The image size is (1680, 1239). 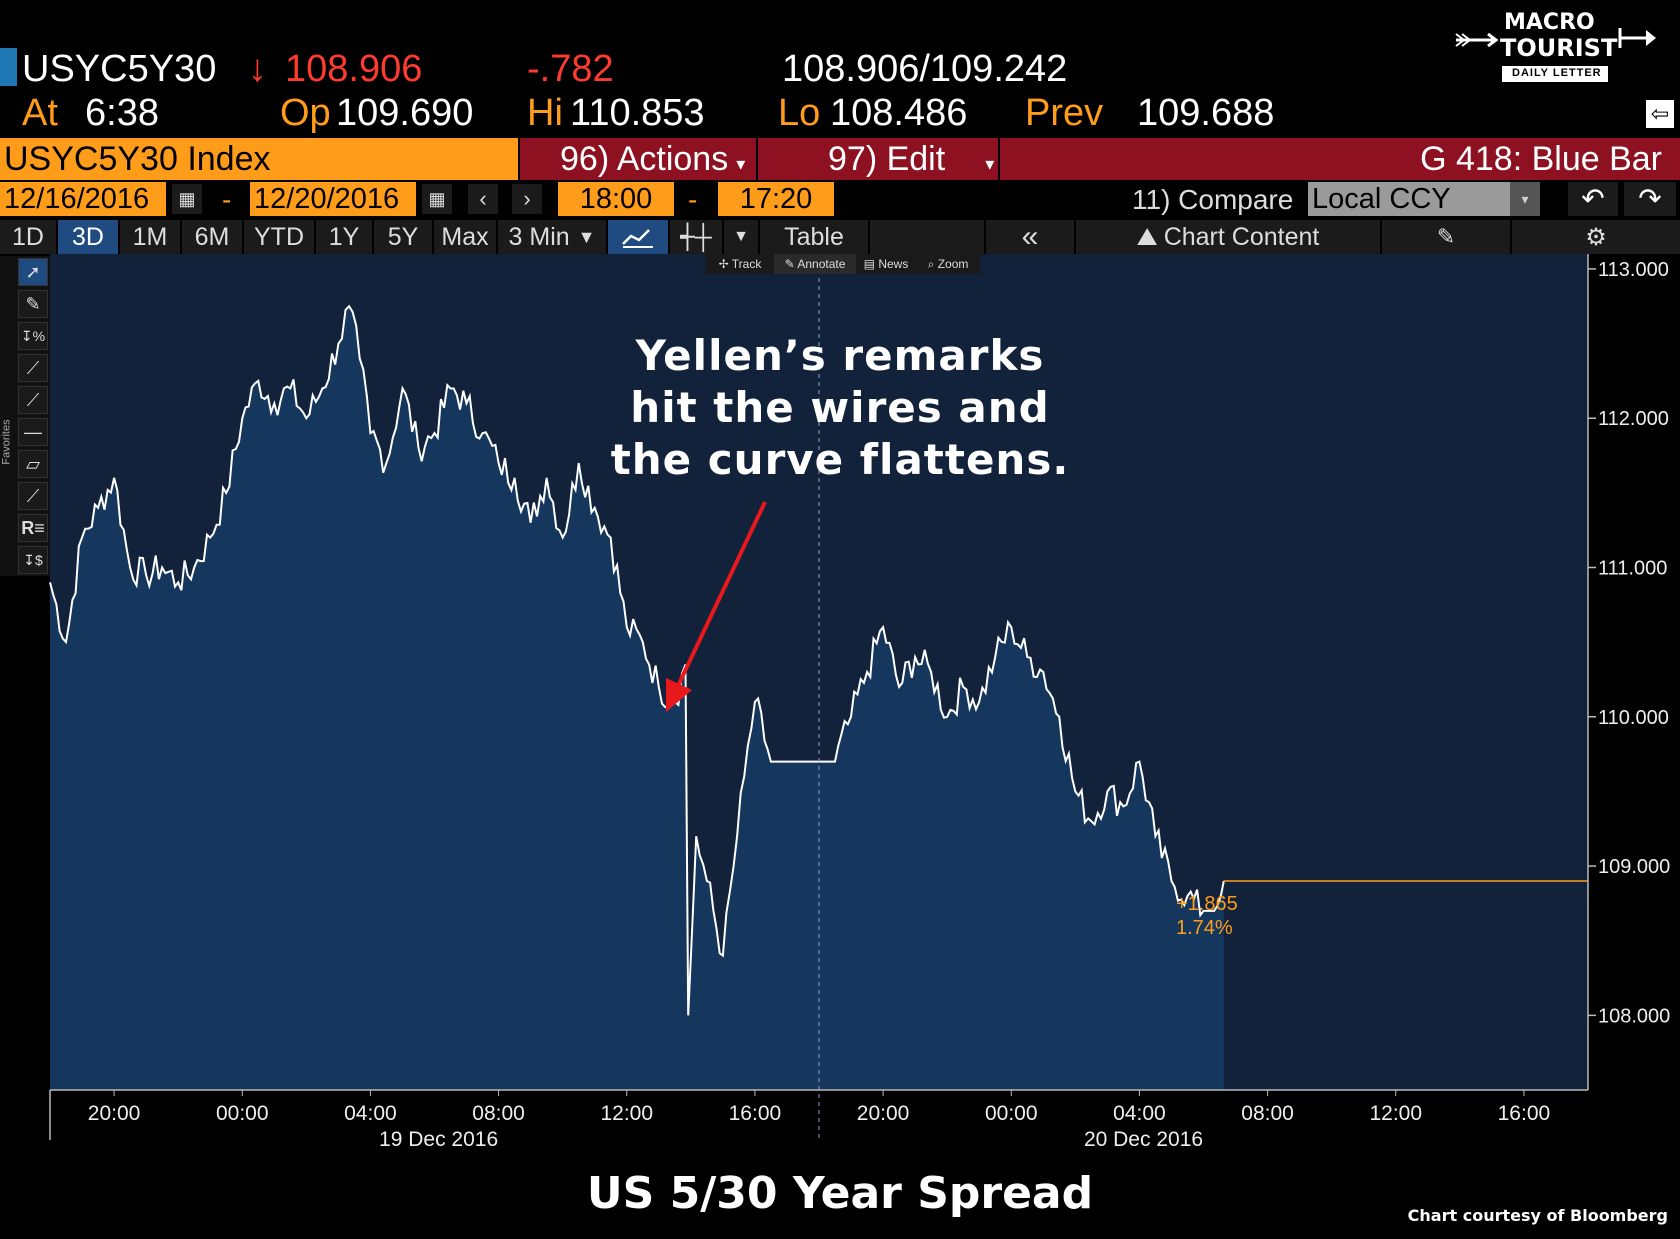 I want to click on currency-select: Local CCY ▾, so click(x=1424, y=199).